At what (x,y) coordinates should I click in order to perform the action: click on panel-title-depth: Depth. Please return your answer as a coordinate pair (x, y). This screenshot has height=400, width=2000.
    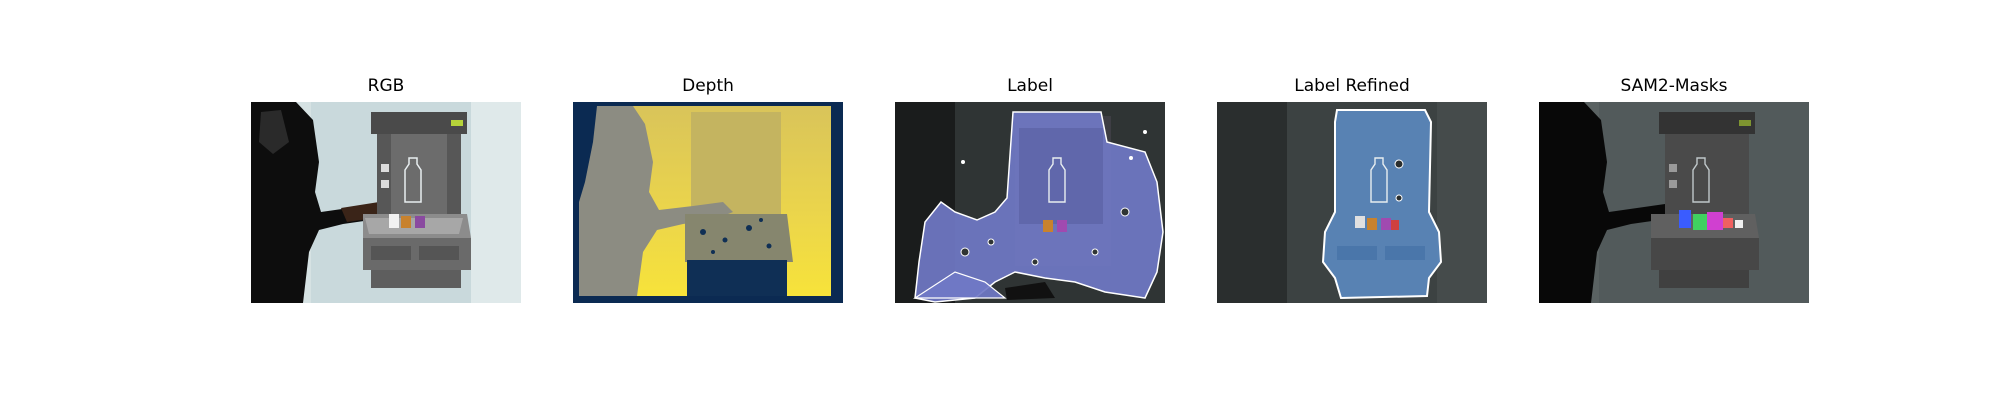
    Looking at the image, I should click on (708, 86).